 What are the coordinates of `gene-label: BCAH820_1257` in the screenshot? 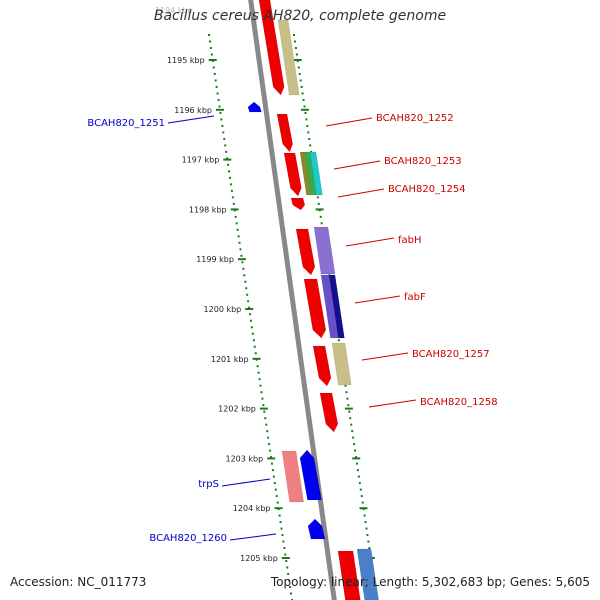 It's located at (451, 354).